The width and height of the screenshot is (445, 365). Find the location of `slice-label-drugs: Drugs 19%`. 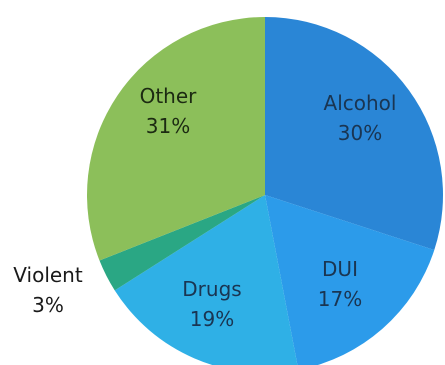

slice-label-drugs: Drugs 19% is located at coordinates (211, 304).